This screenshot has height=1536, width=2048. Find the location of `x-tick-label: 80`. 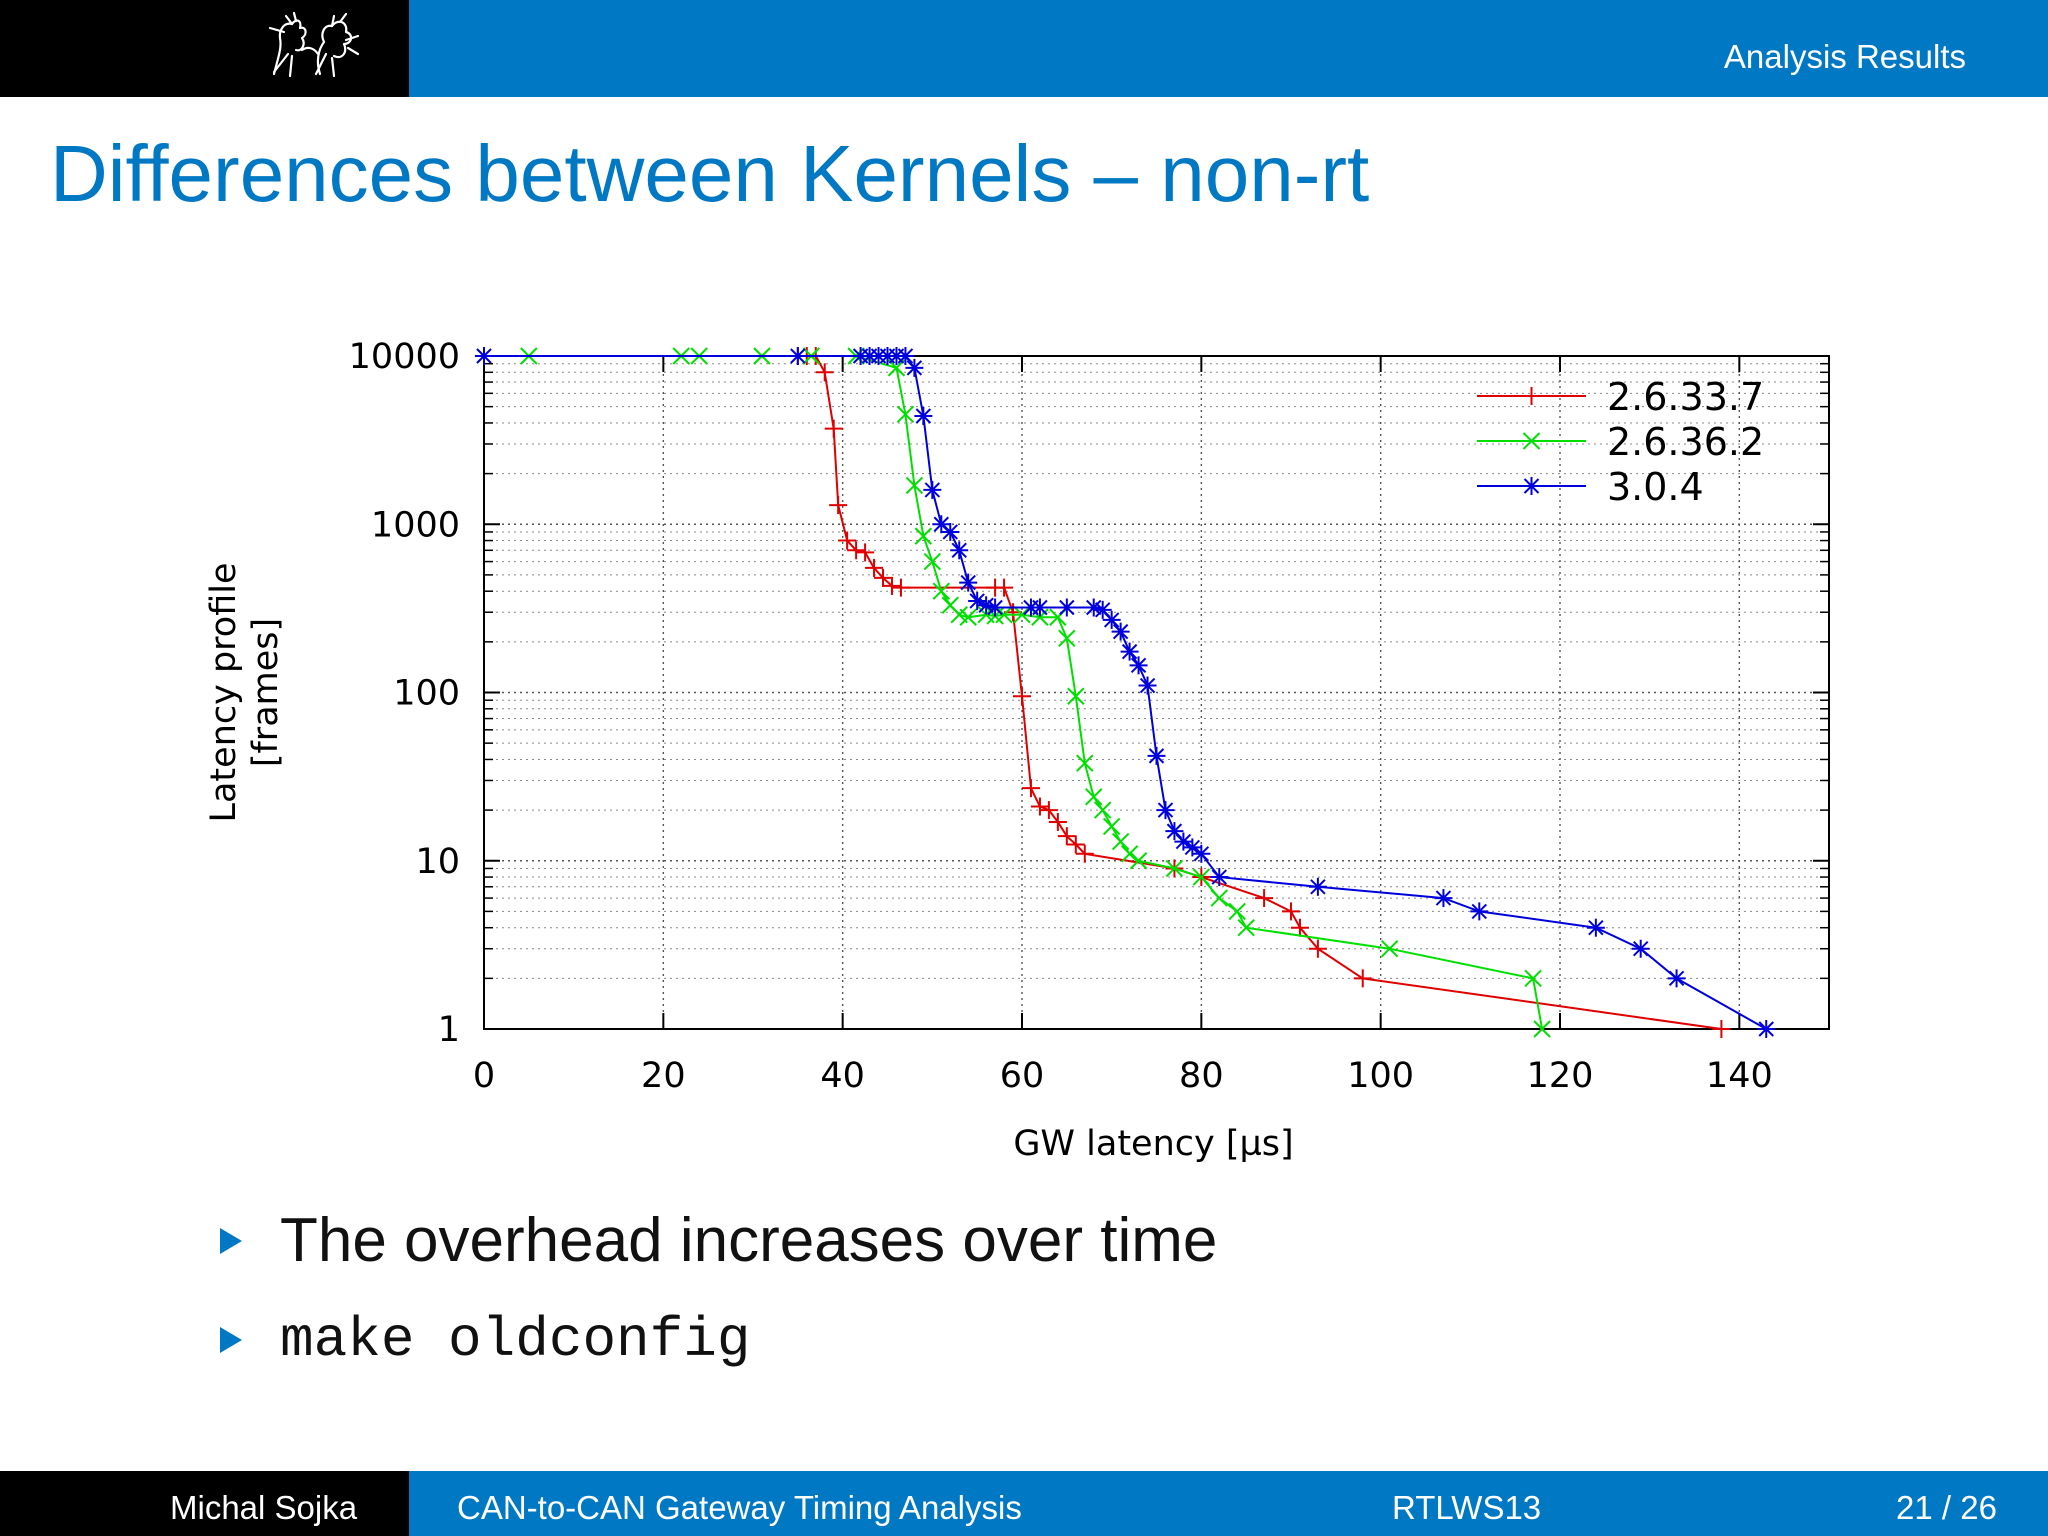

x-tick-label: 80 is located at coordinates (1201, 1076).